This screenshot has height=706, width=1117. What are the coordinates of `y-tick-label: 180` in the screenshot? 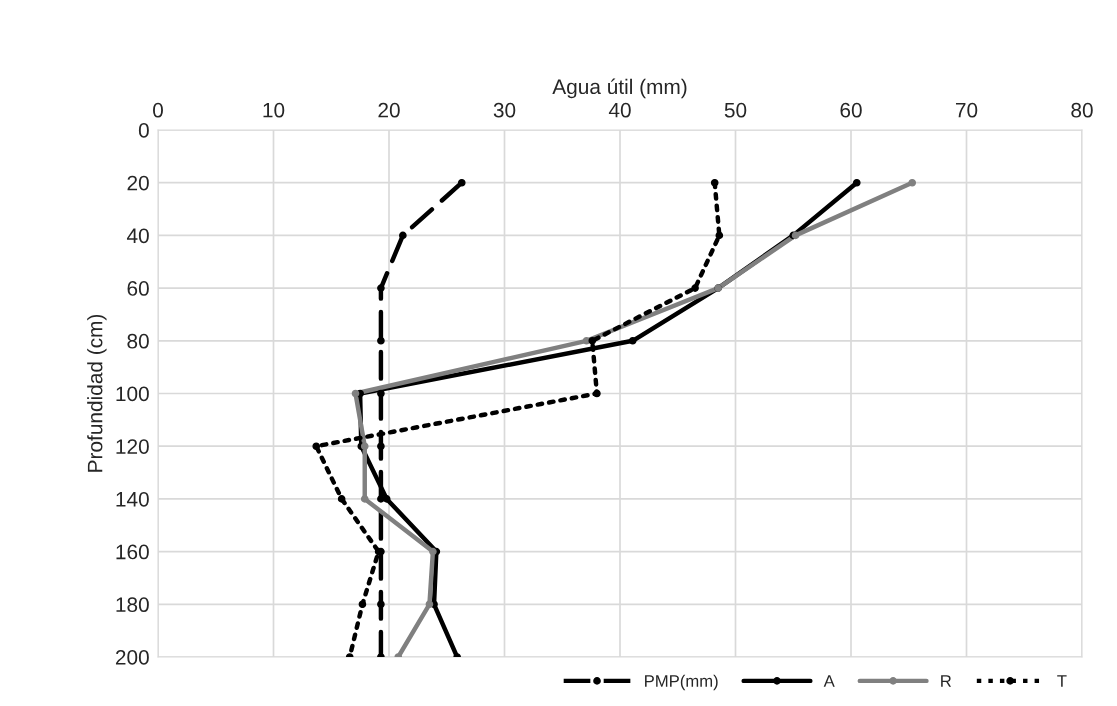 It's located at (132, 605).